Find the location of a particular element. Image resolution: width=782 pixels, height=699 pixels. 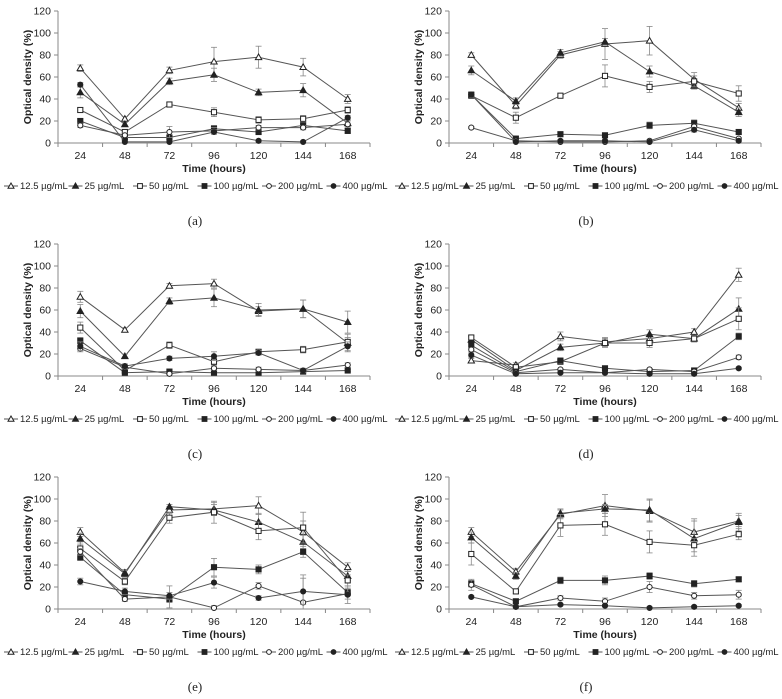

y-tick-label: 100 is located at coordinates (433, 500).